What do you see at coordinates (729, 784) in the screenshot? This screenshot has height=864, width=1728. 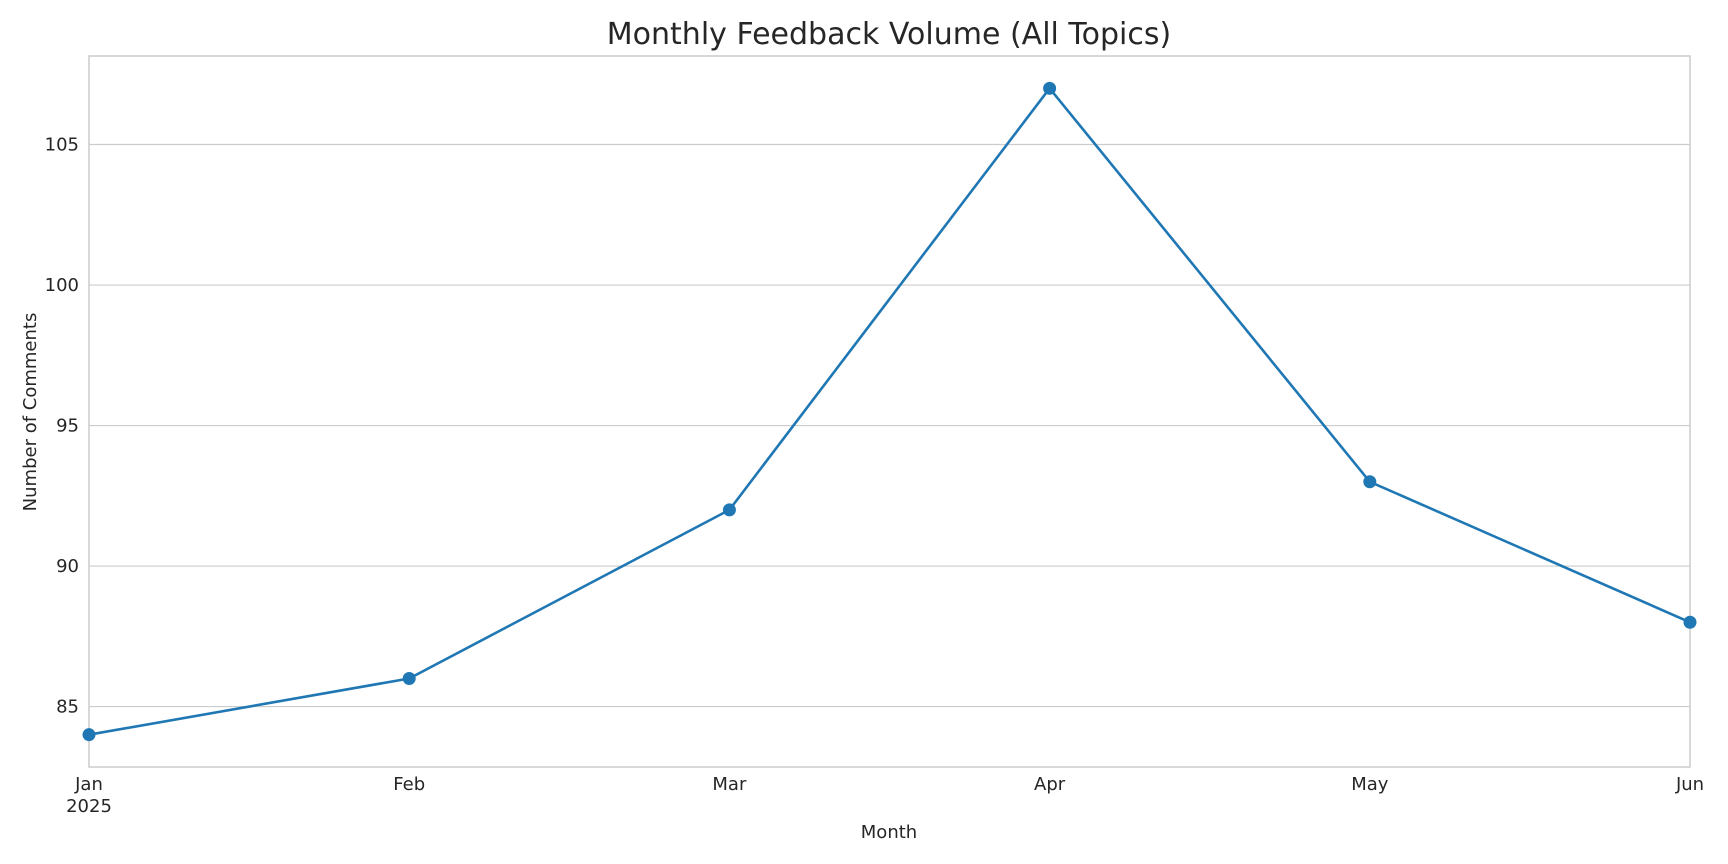 I see `x-tick-label: Mar` at bounding box center [729, 784].